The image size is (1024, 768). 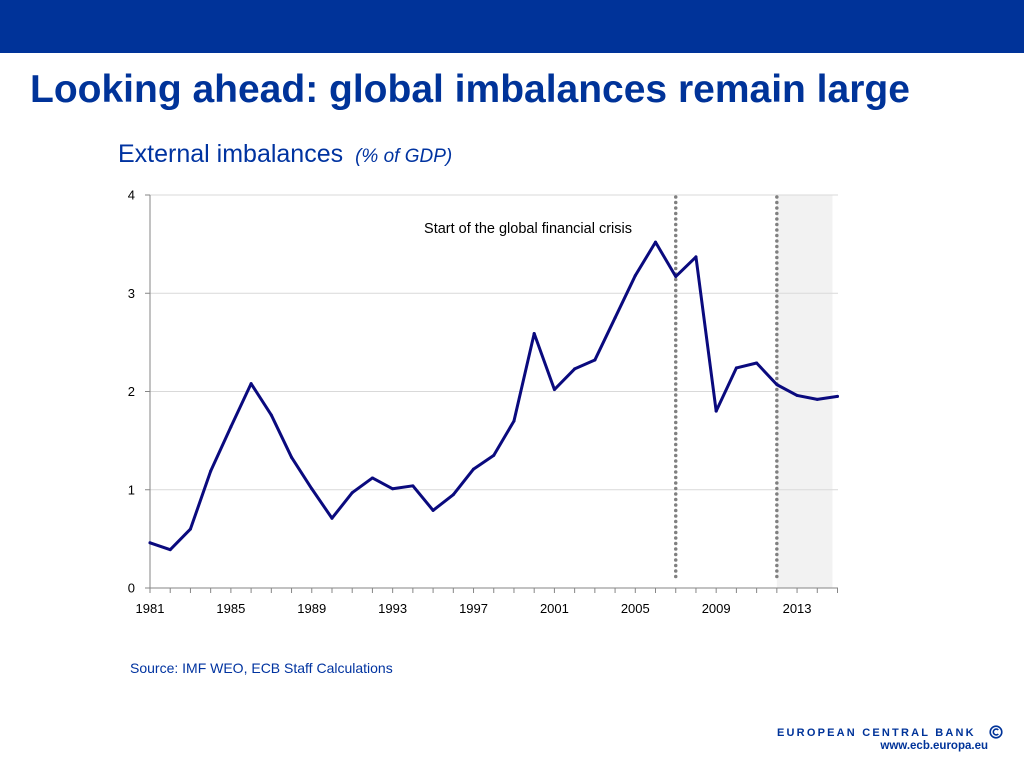 What do you see at coordinates (595, 360) in the screenshot?
I see `data-point-2003` at bounding box center [595, 360].